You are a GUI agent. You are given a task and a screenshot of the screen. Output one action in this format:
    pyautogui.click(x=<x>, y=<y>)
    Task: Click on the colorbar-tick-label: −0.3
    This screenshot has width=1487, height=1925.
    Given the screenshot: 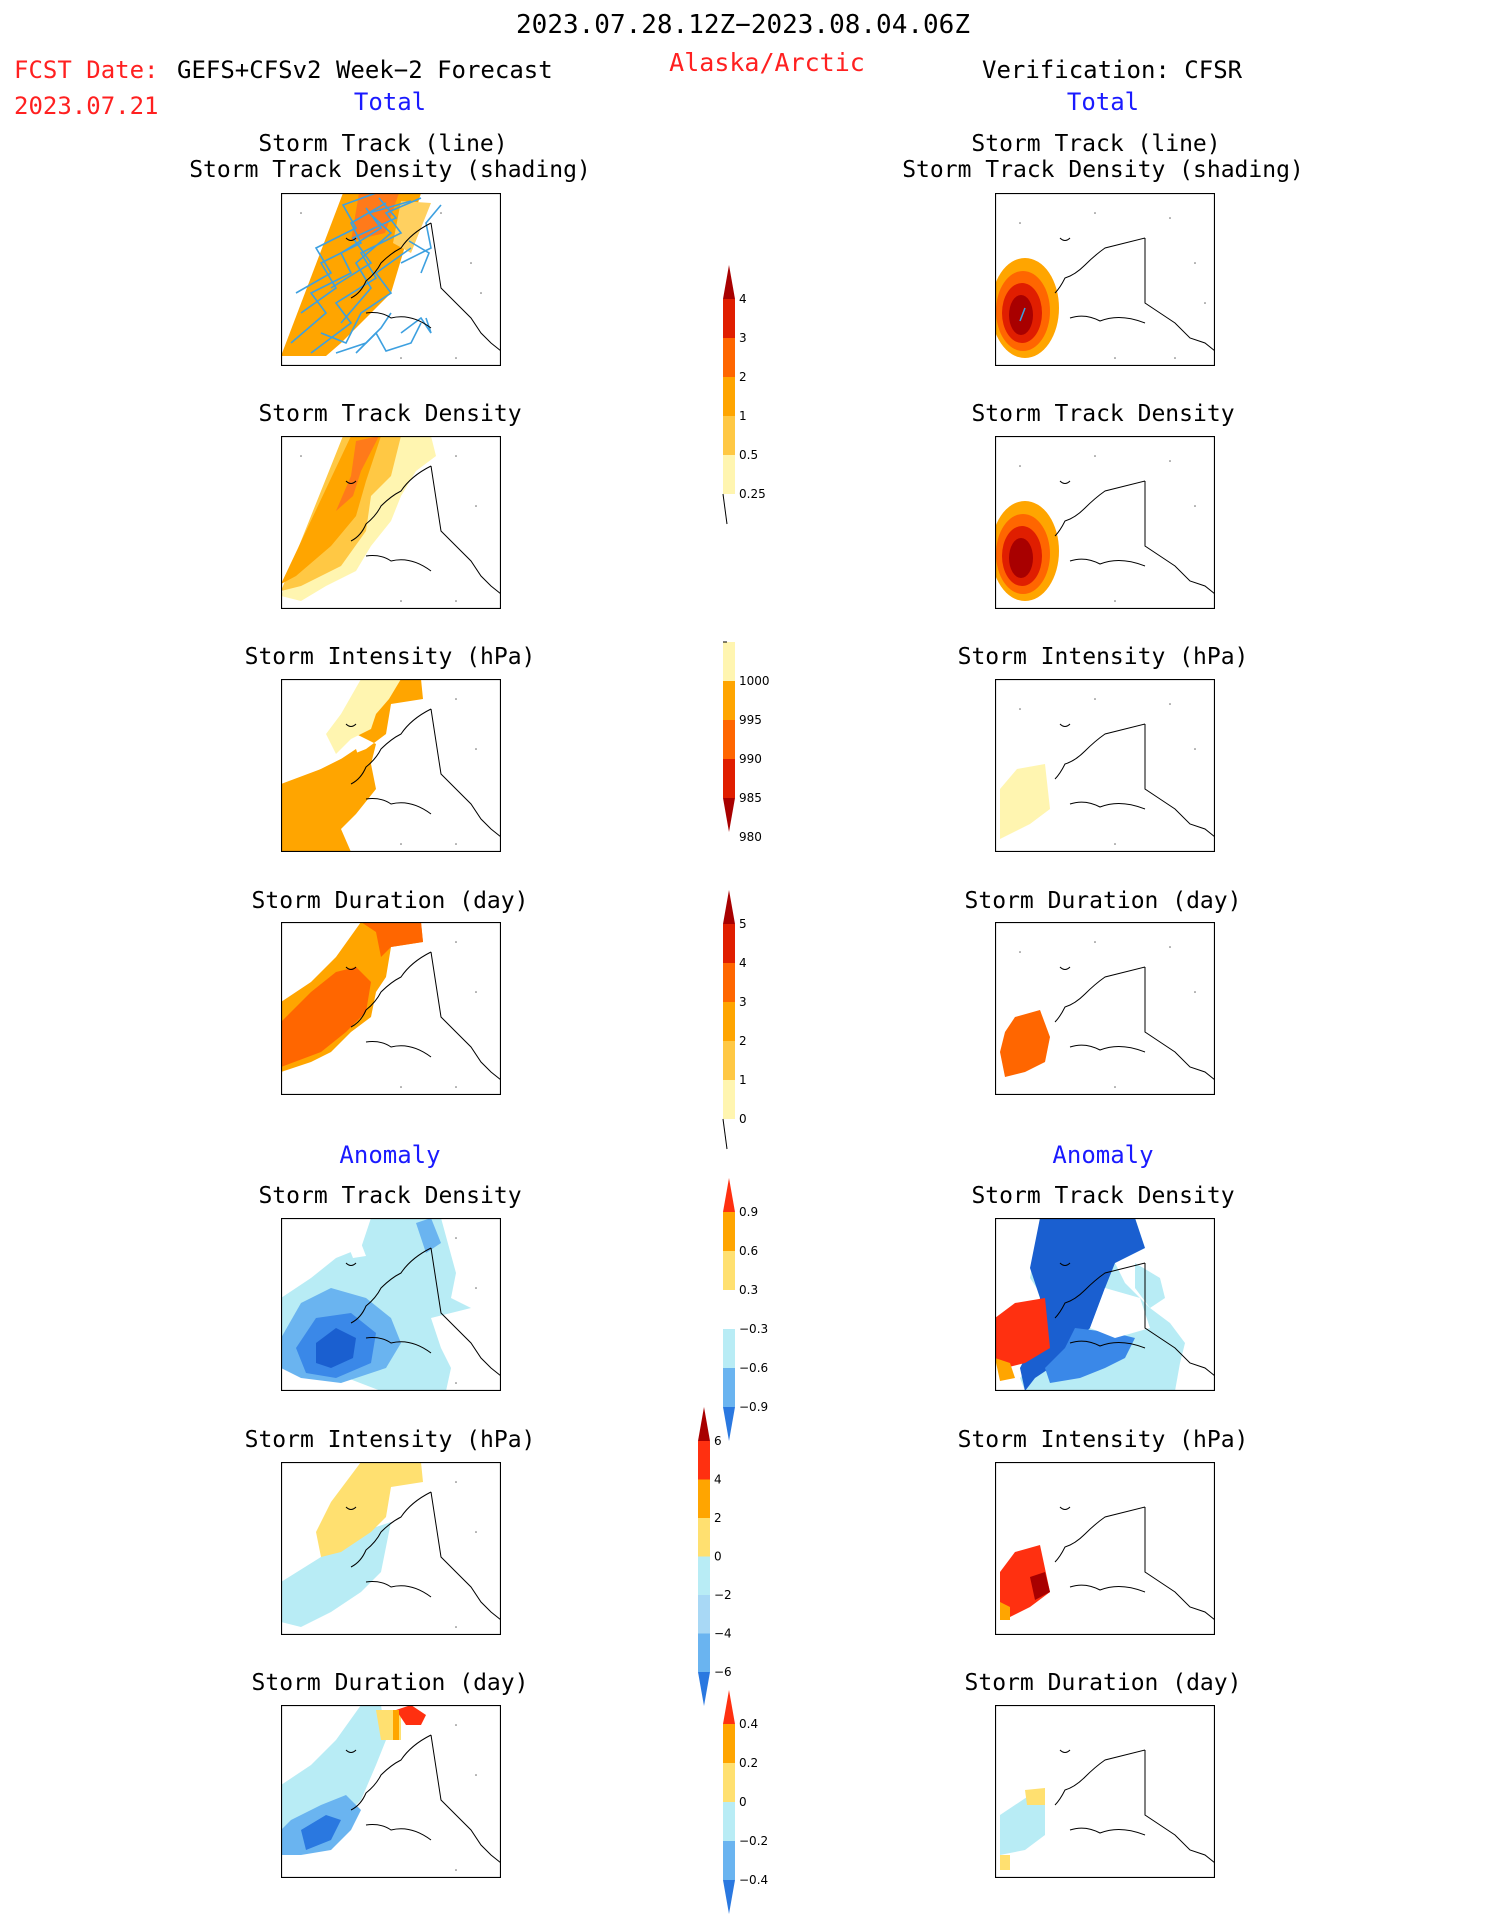 What is the action you would take?
    pyautogui.click(x=753, y=1329)
    